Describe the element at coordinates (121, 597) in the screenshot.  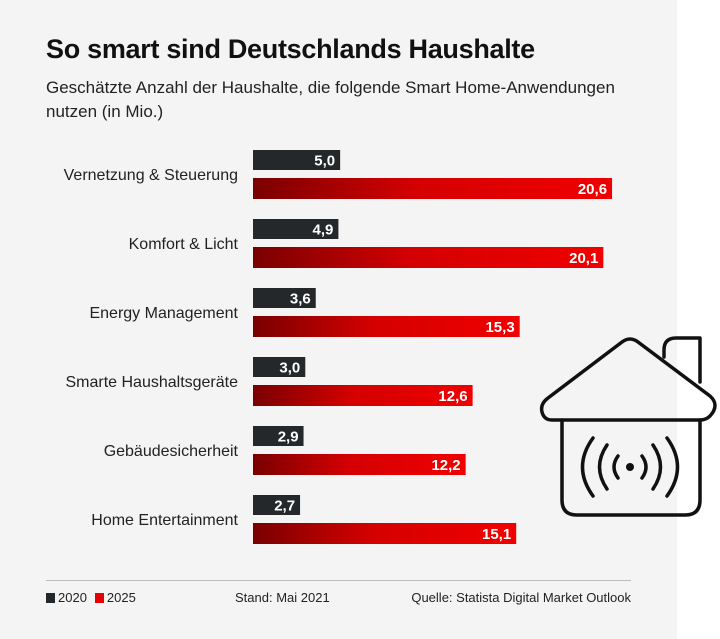
I see `legend-label-2025: 2025` at that location.